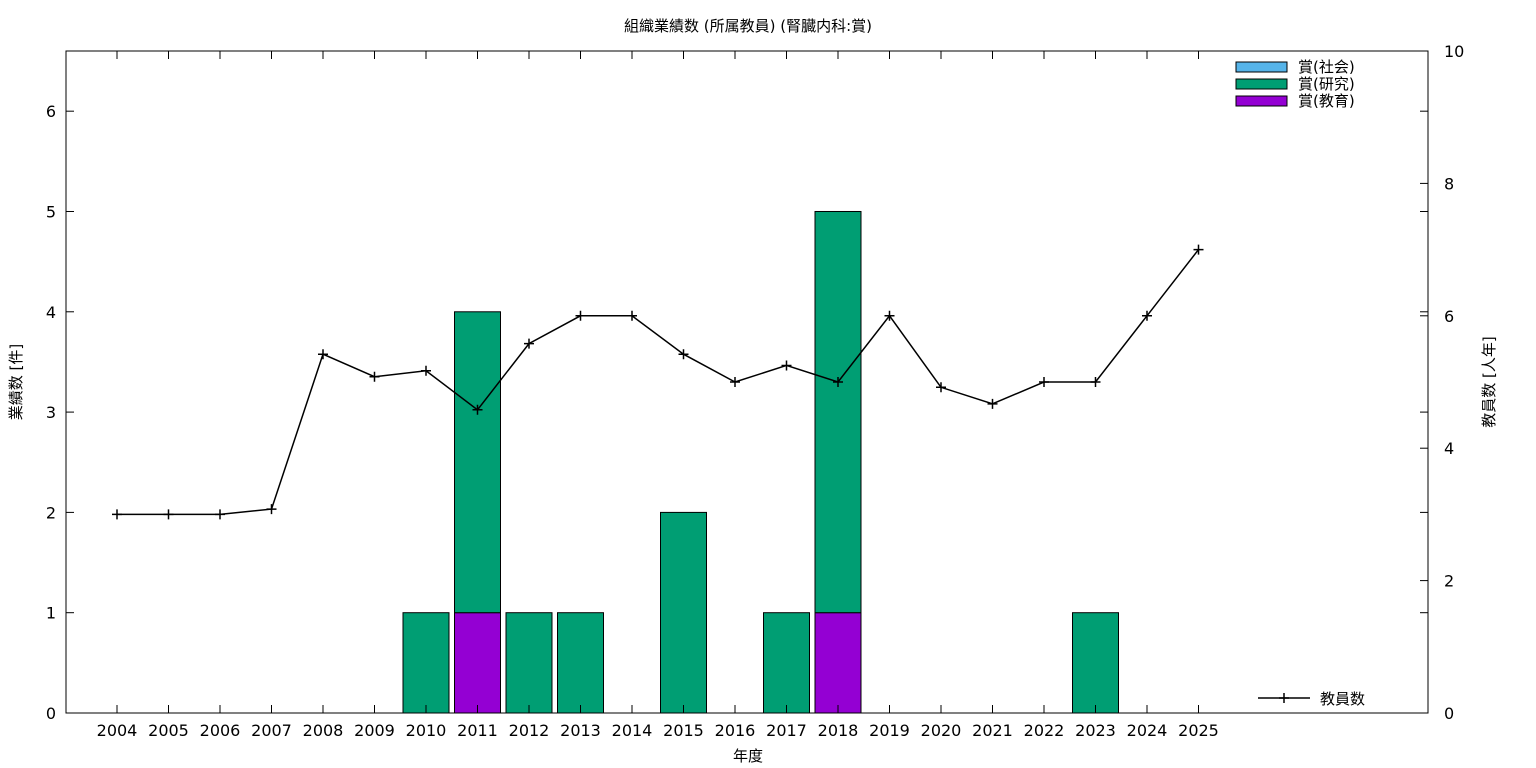 The width and height of the screenshot is (1536, 768). What do you see at coordinates (426, 730) in the screenshot?
I see `x-tick-label: 2010` at bounding box center [426, 730].